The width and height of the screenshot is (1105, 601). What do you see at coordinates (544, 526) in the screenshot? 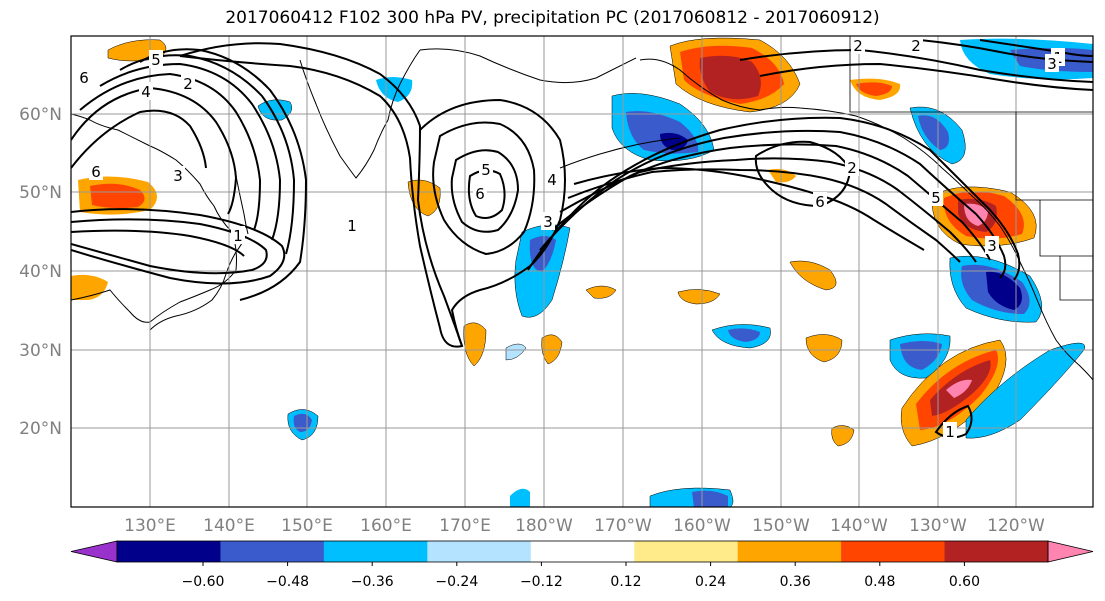
I see `lon-label: 180°W` at bounding box center [544, 526].